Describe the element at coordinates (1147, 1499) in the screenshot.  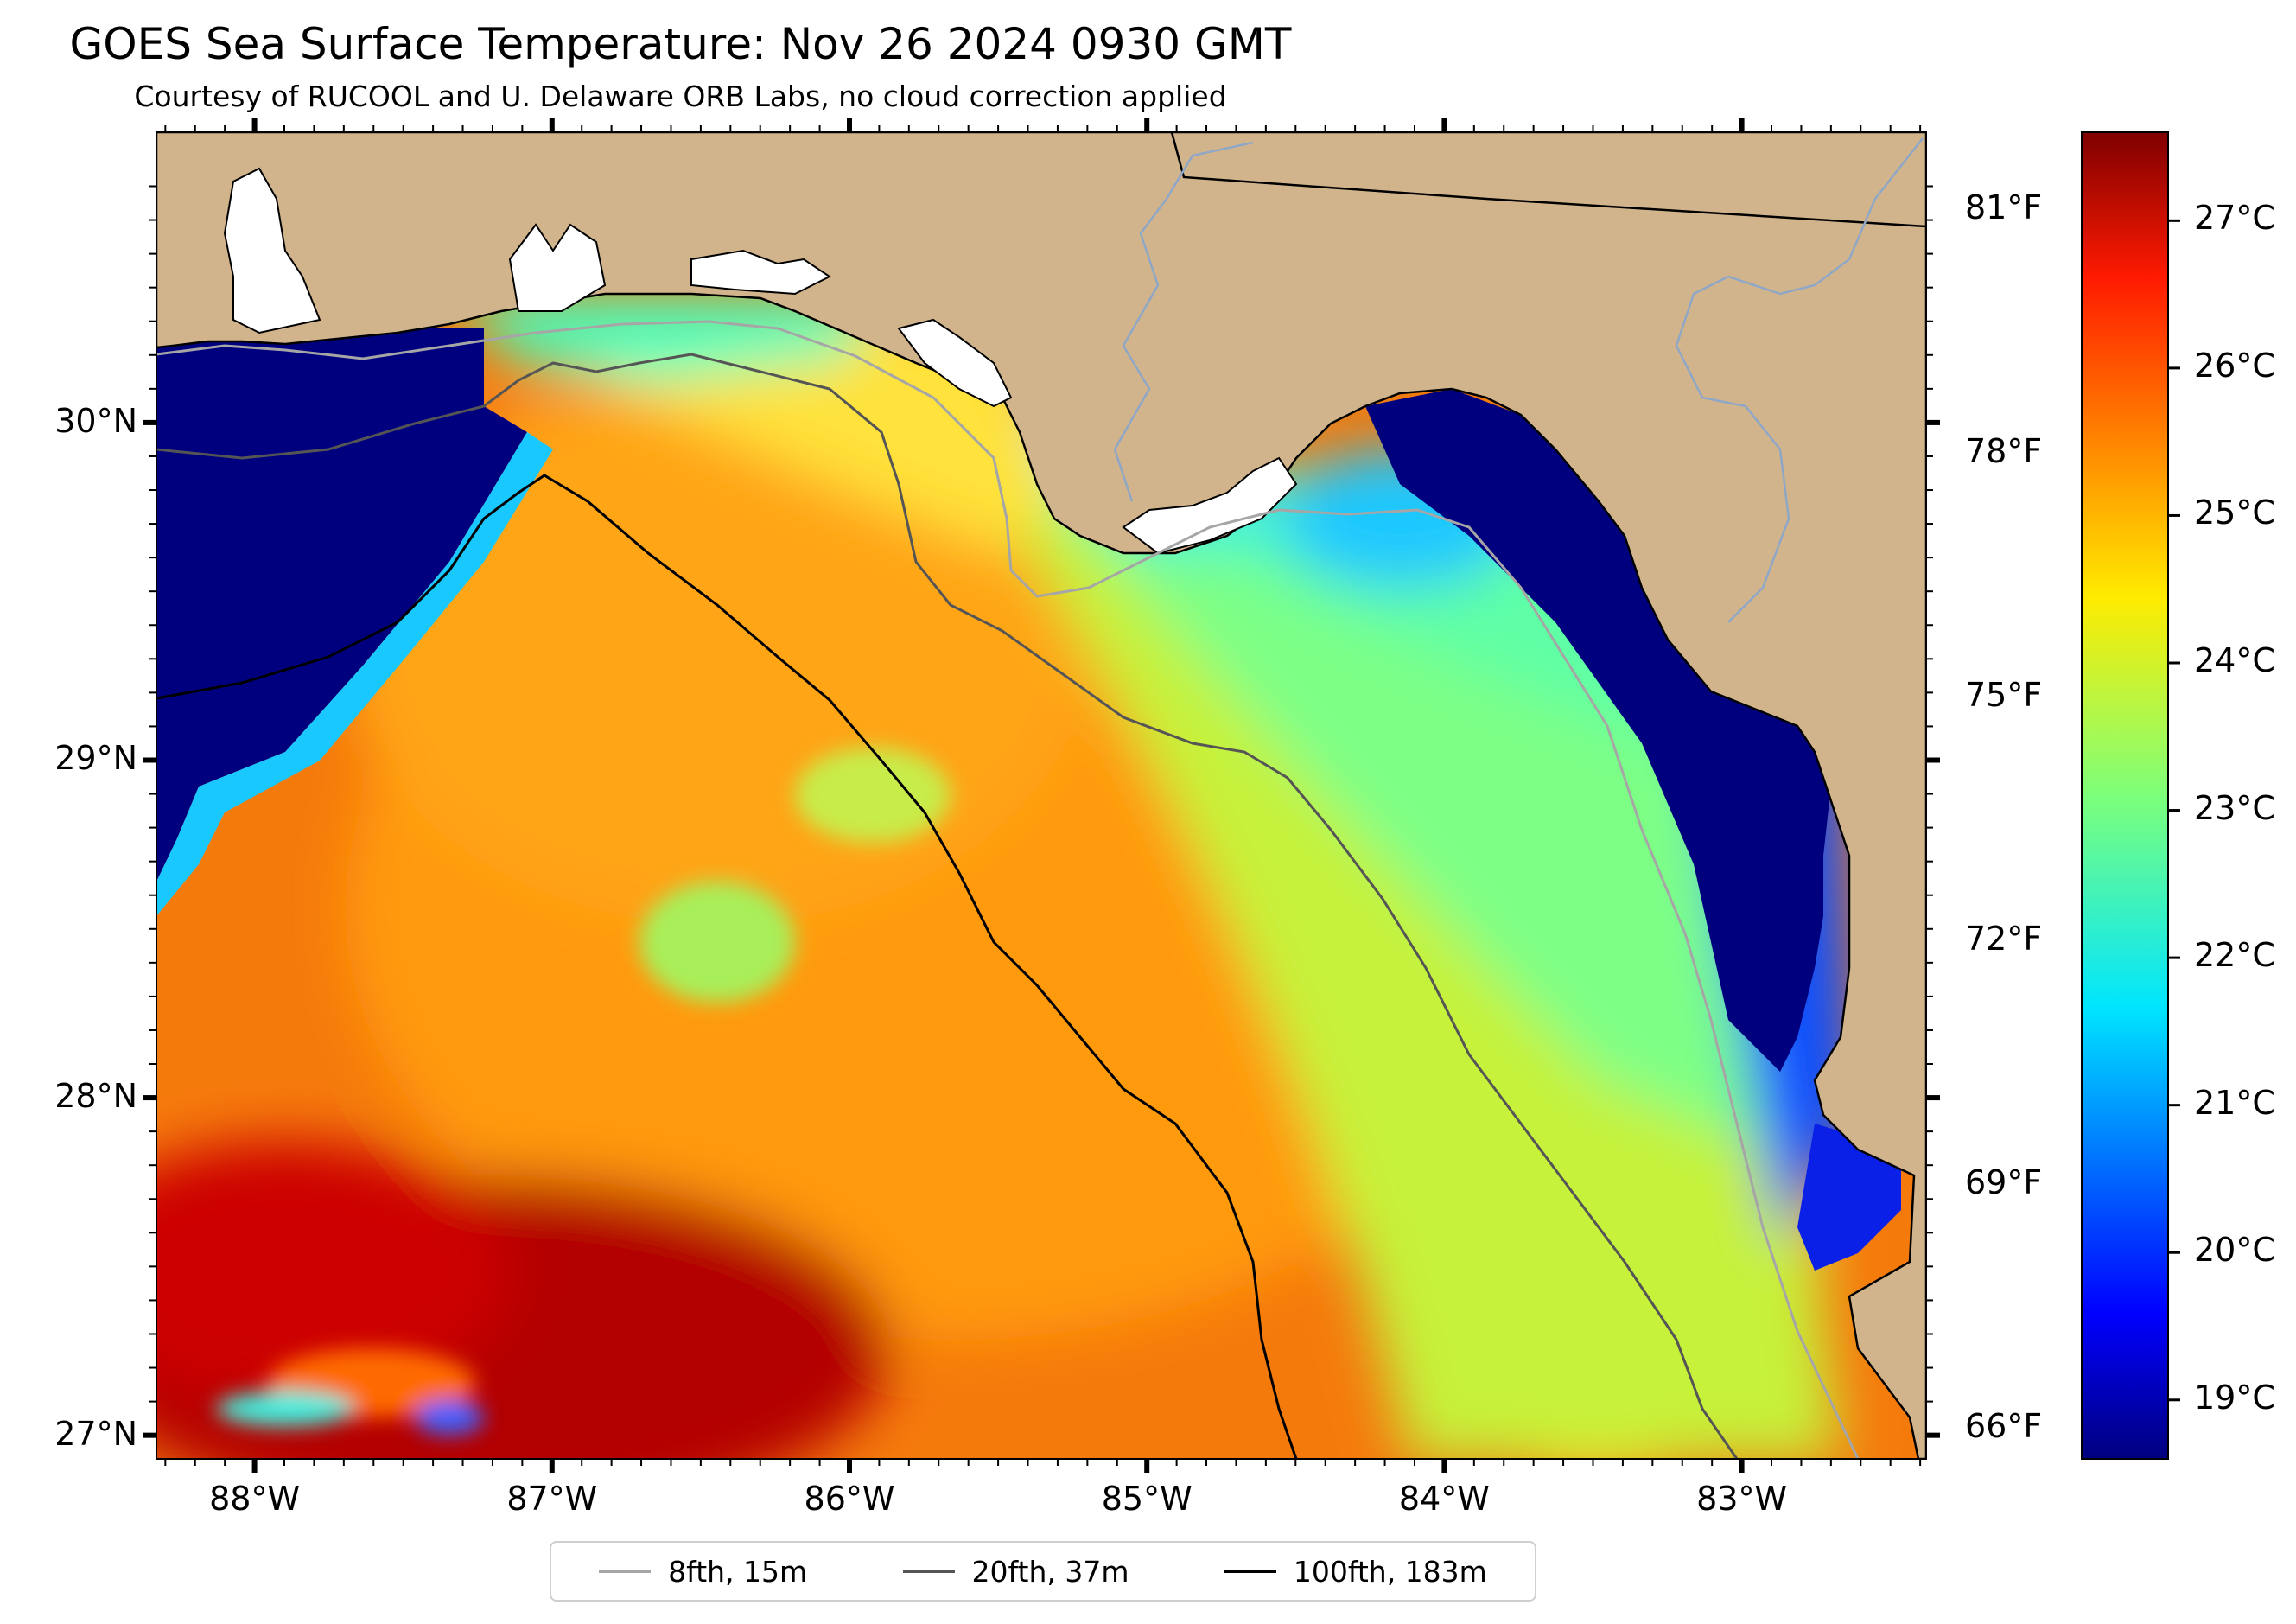
I see `lon-tick-label: 85°W` at that location.